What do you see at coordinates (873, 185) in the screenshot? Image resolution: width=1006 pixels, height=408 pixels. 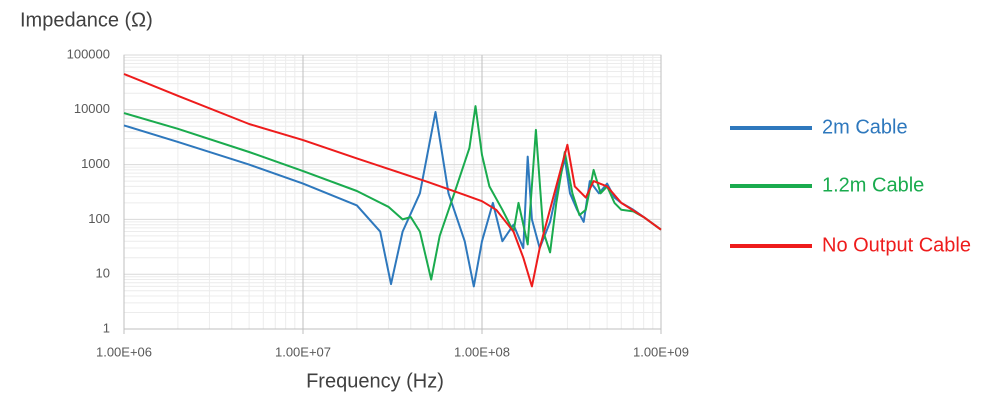 I see `legend-label: 1.2m Cable` at bounding box center [873, 185].